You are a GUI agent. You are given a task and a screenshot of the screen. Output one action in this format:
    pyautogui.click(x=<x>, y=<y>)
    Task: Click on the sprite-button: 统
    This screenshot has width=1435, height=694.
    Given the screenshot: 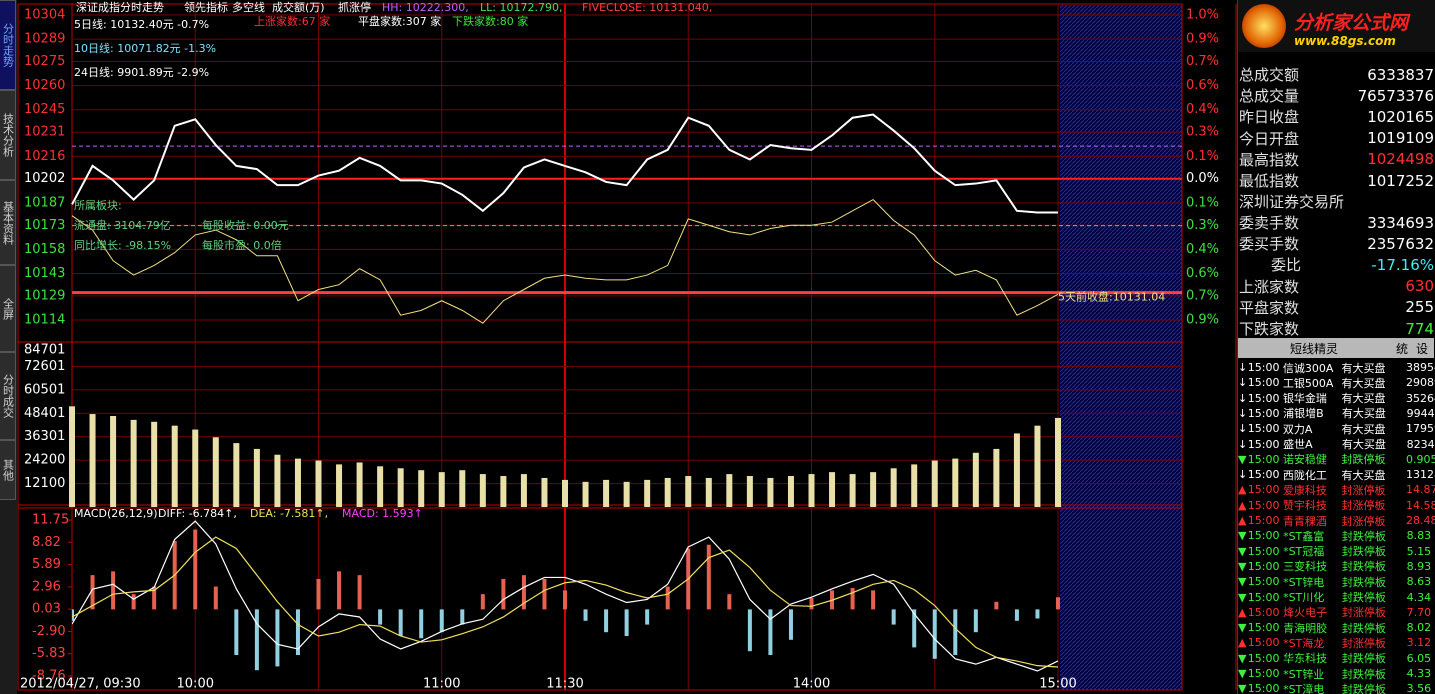 What is the action you would take?
    pyautogui.click(x=1402, y=348)
    